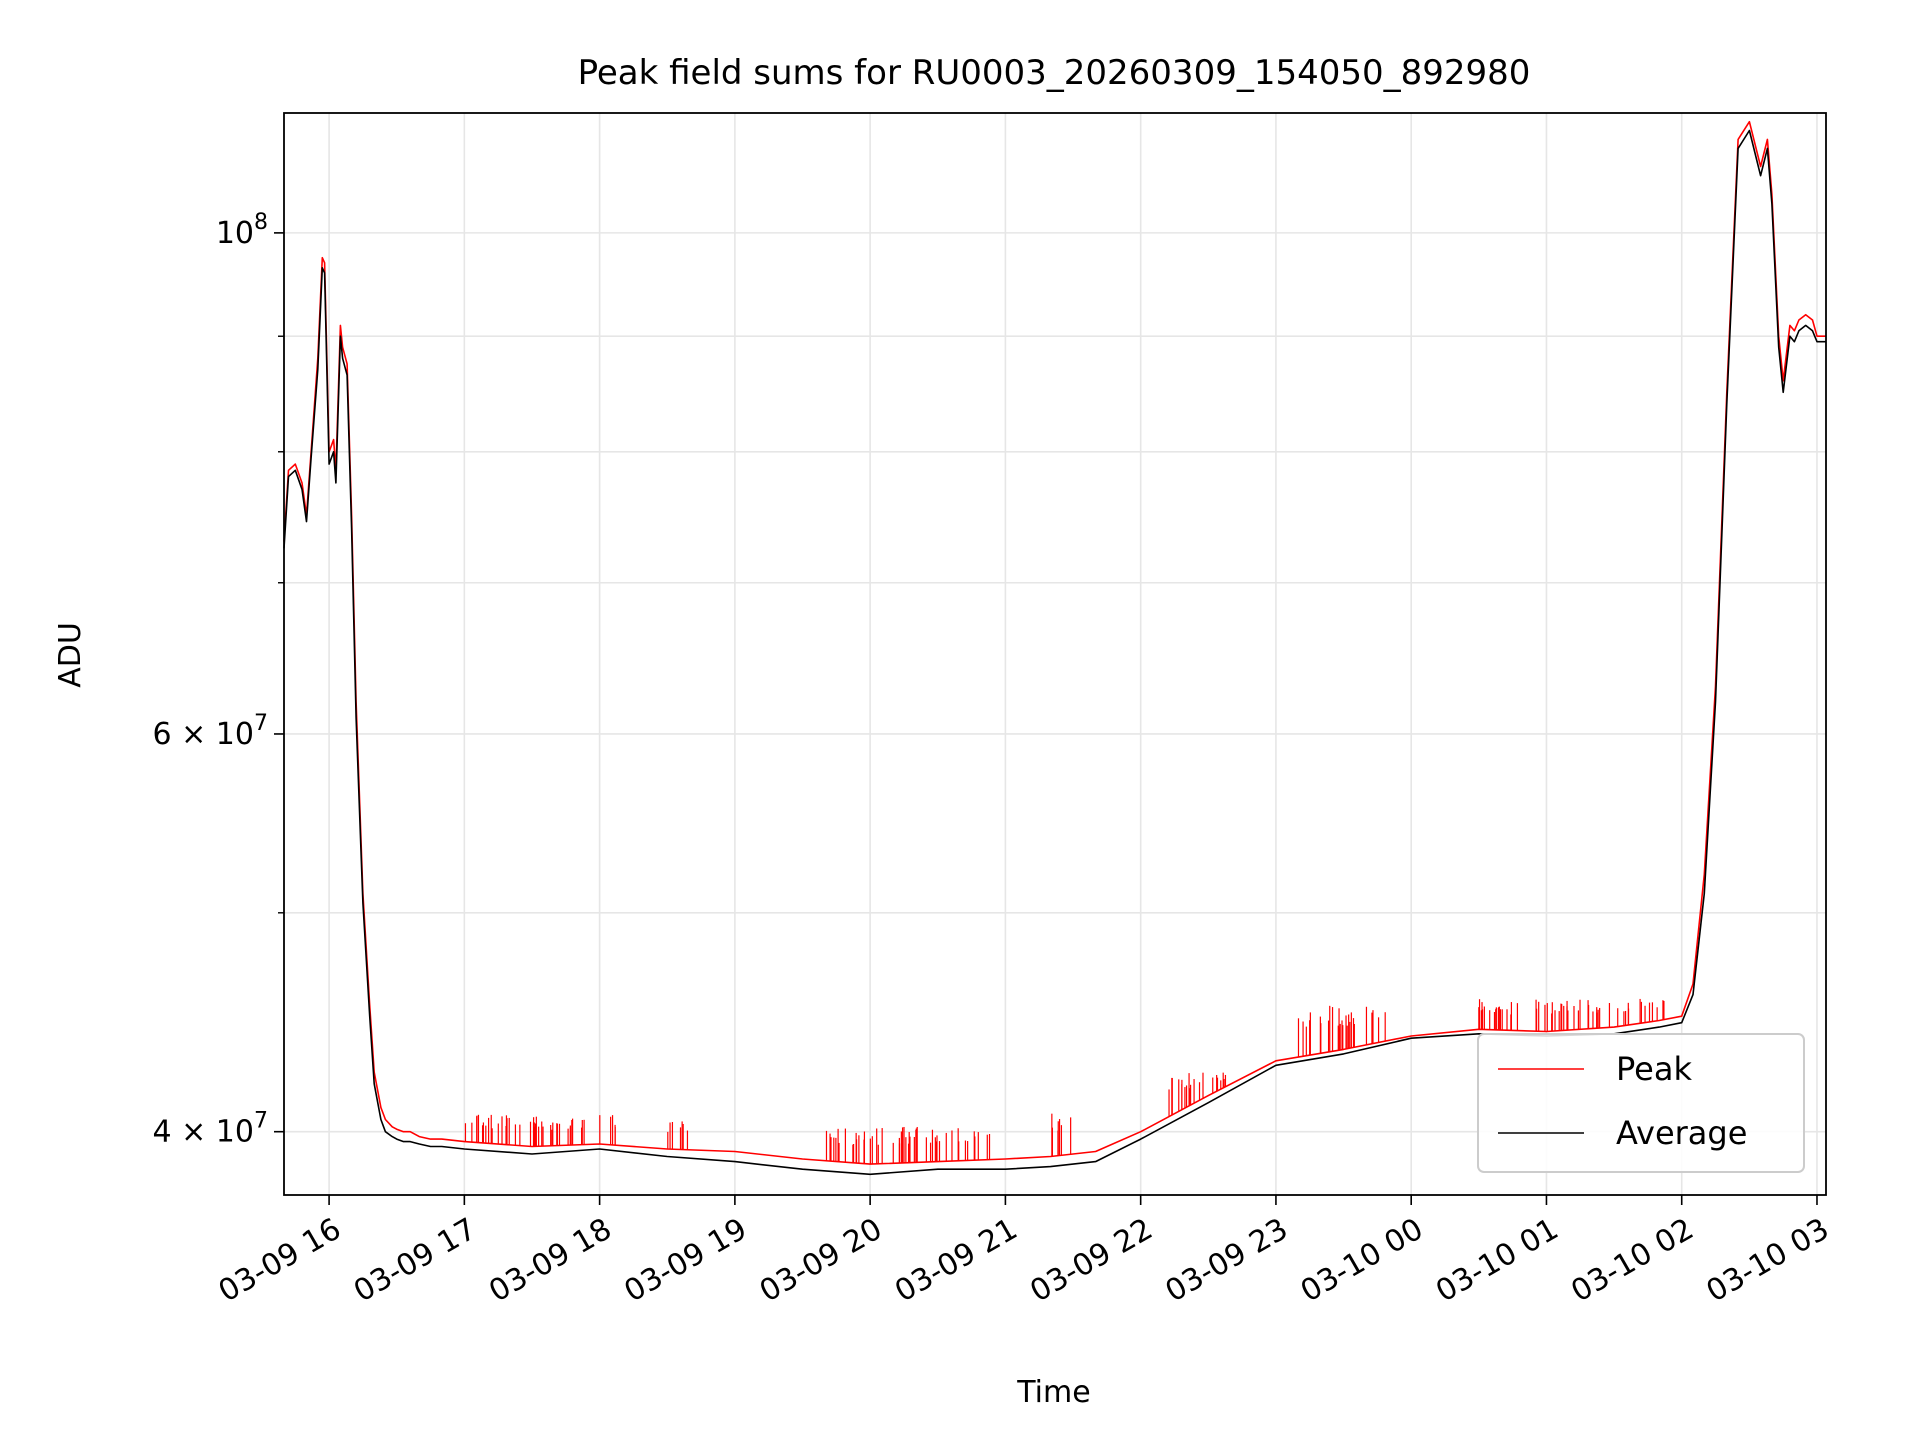  What do you see at coordinates (242, 230) in the screenshot?
I see `y-tick-label: 108` at bounding box center [242, 230].